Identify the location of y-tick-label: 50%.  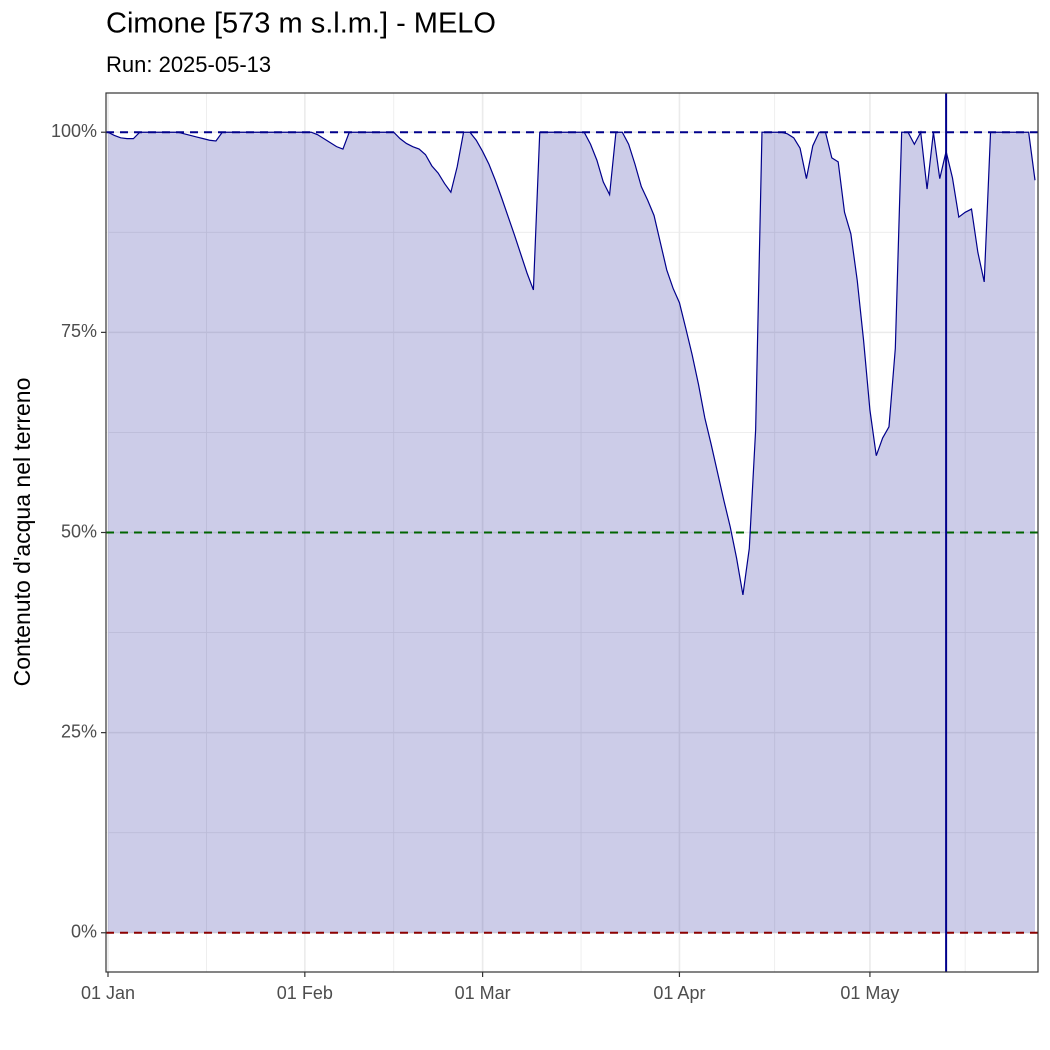
(79, 531).